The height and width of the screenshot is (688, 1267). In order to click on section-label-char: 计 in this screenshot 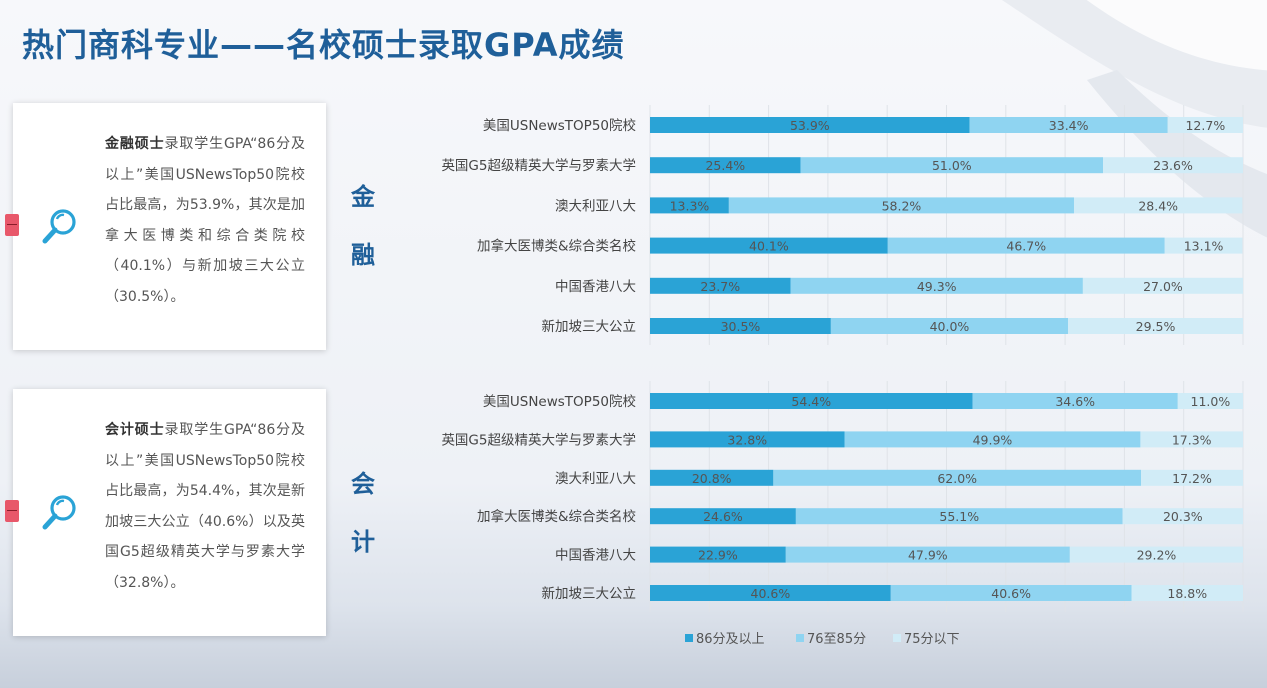, I will do `click(363, 542)`.